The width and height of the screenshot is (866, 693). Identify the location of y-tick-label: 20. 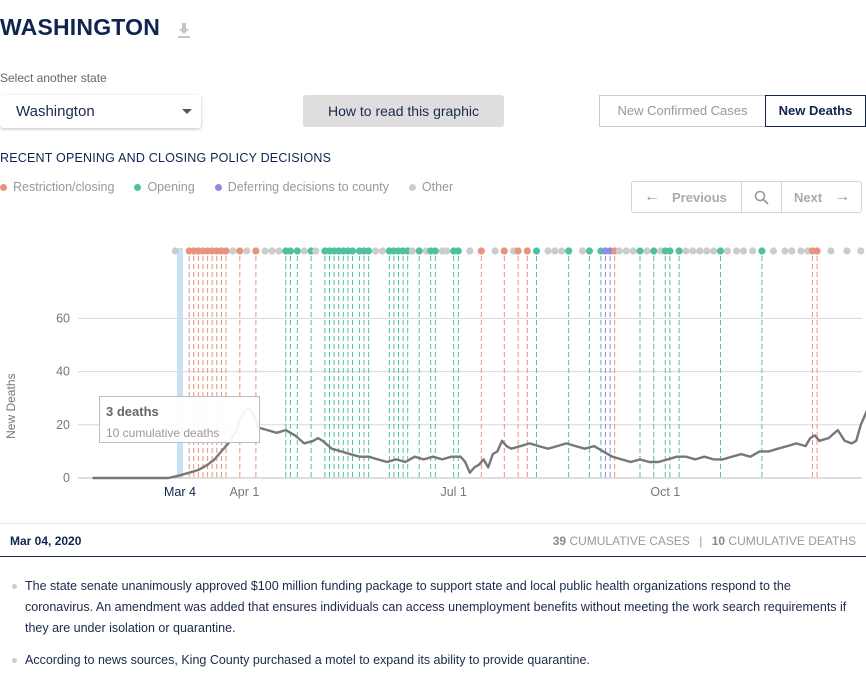
(63, 425).